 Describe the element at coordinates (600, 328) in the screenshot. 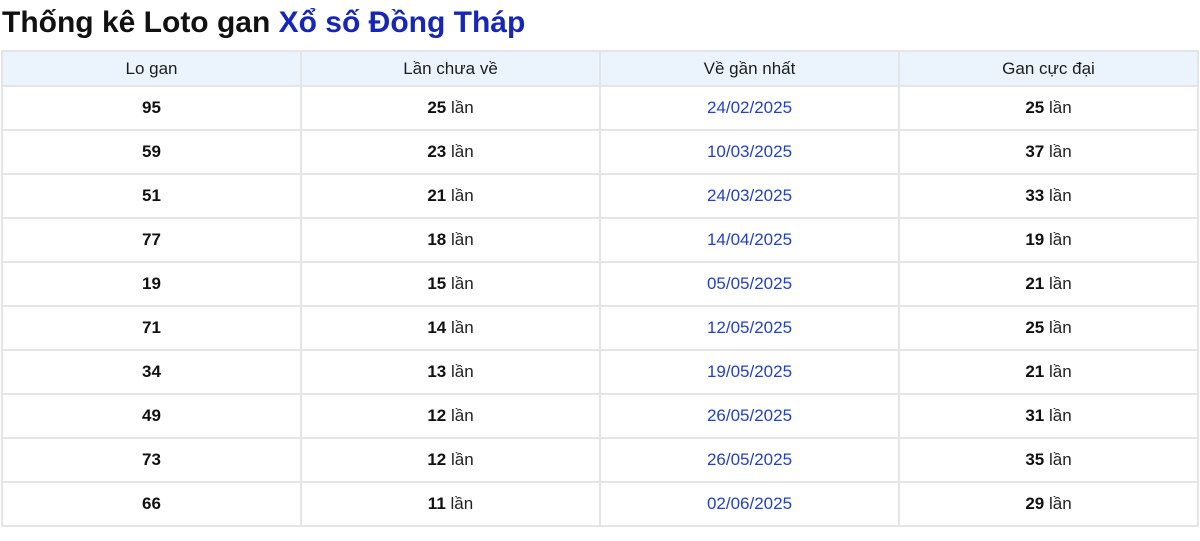

I see `table-row: 71 14 lần 12/05/2025 25 lần` at that location.